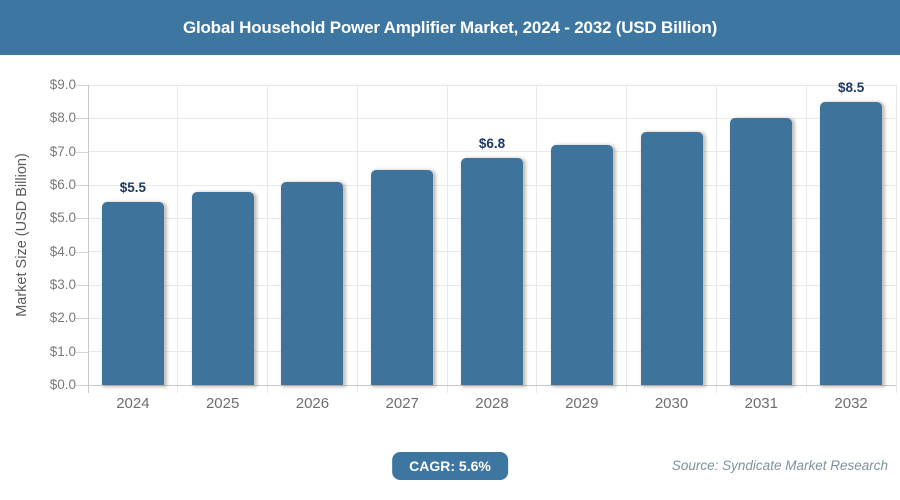 The width and height of the screenshot is (900, 500). I want to click on x-axis-label: 2029, so click(582, 403).